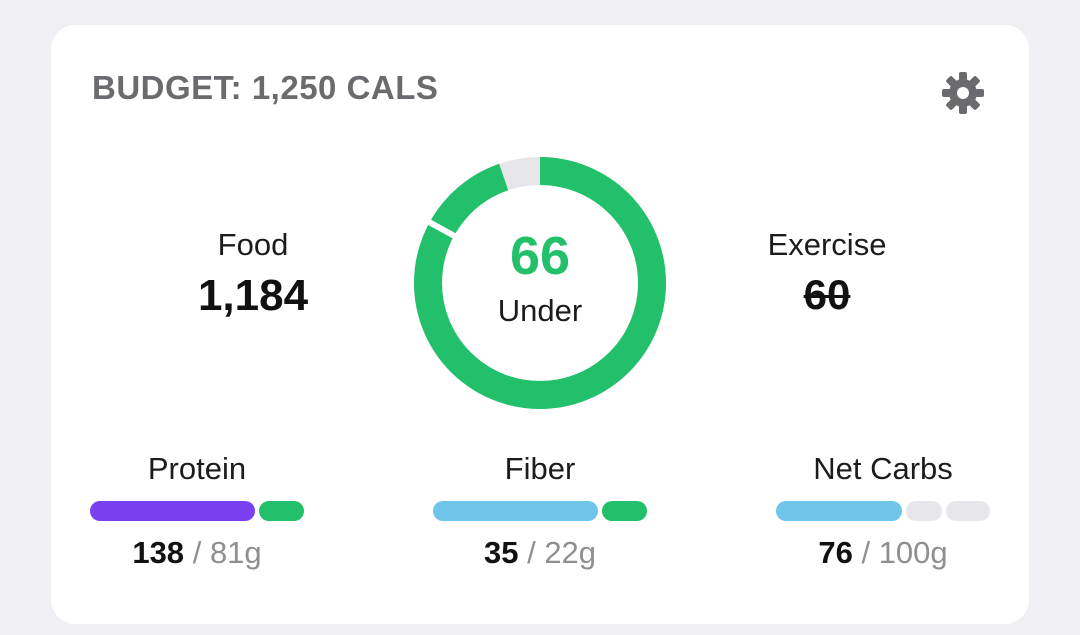 This screenshot has width=1080, height=635. Describe the element at coordinates (501, 552) in the screenshot. I see `fiber-current: 35` at that location.